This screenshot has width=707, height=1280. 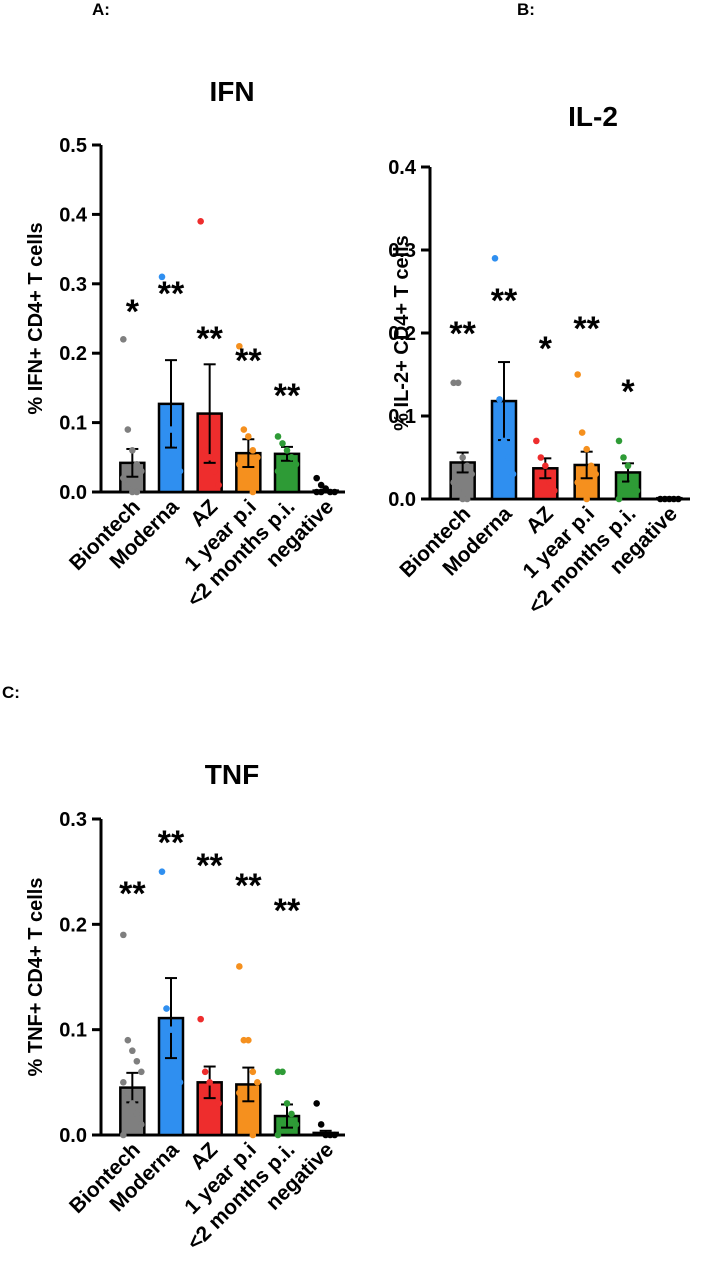 I want to click on chart-title: IL-2, so click(x=593, y=116).